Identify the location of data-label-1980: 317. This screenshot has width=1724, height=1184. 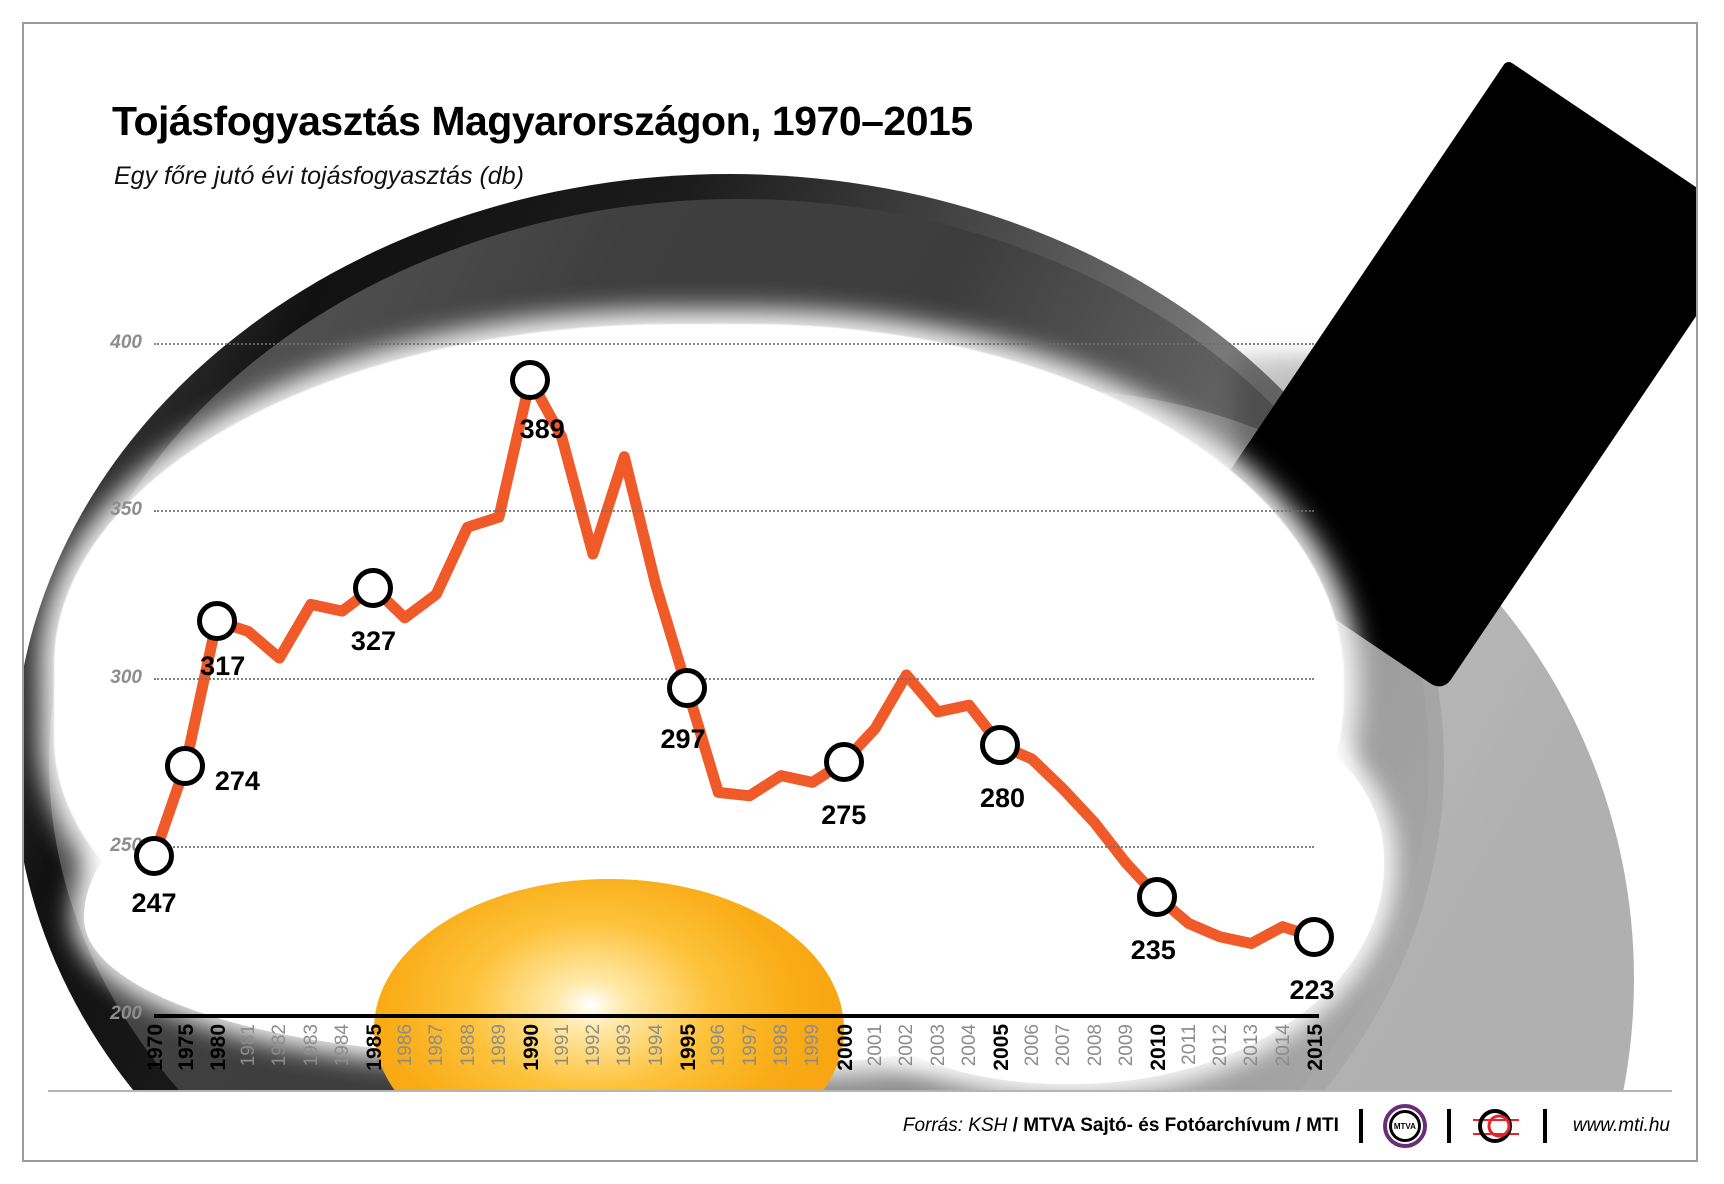
(223, 666).